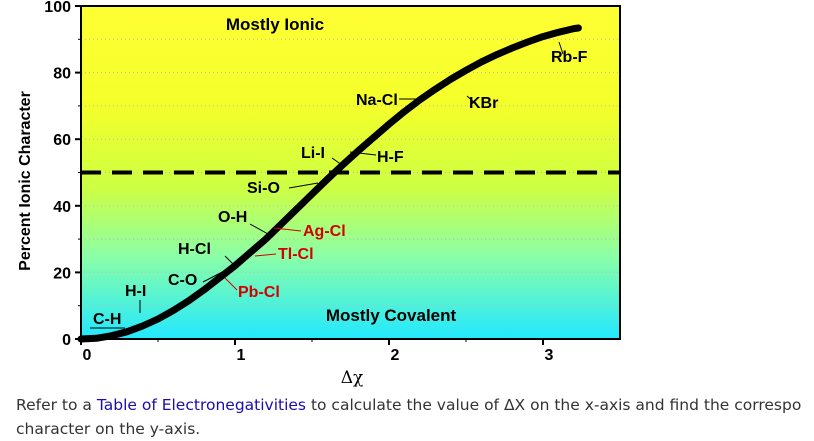 Image resolution: width=814 pixels, height=441 pixels. Describe the element at coordinates (363, 153) in the screenshot. I see `annotation-leader-h-f` at that location.